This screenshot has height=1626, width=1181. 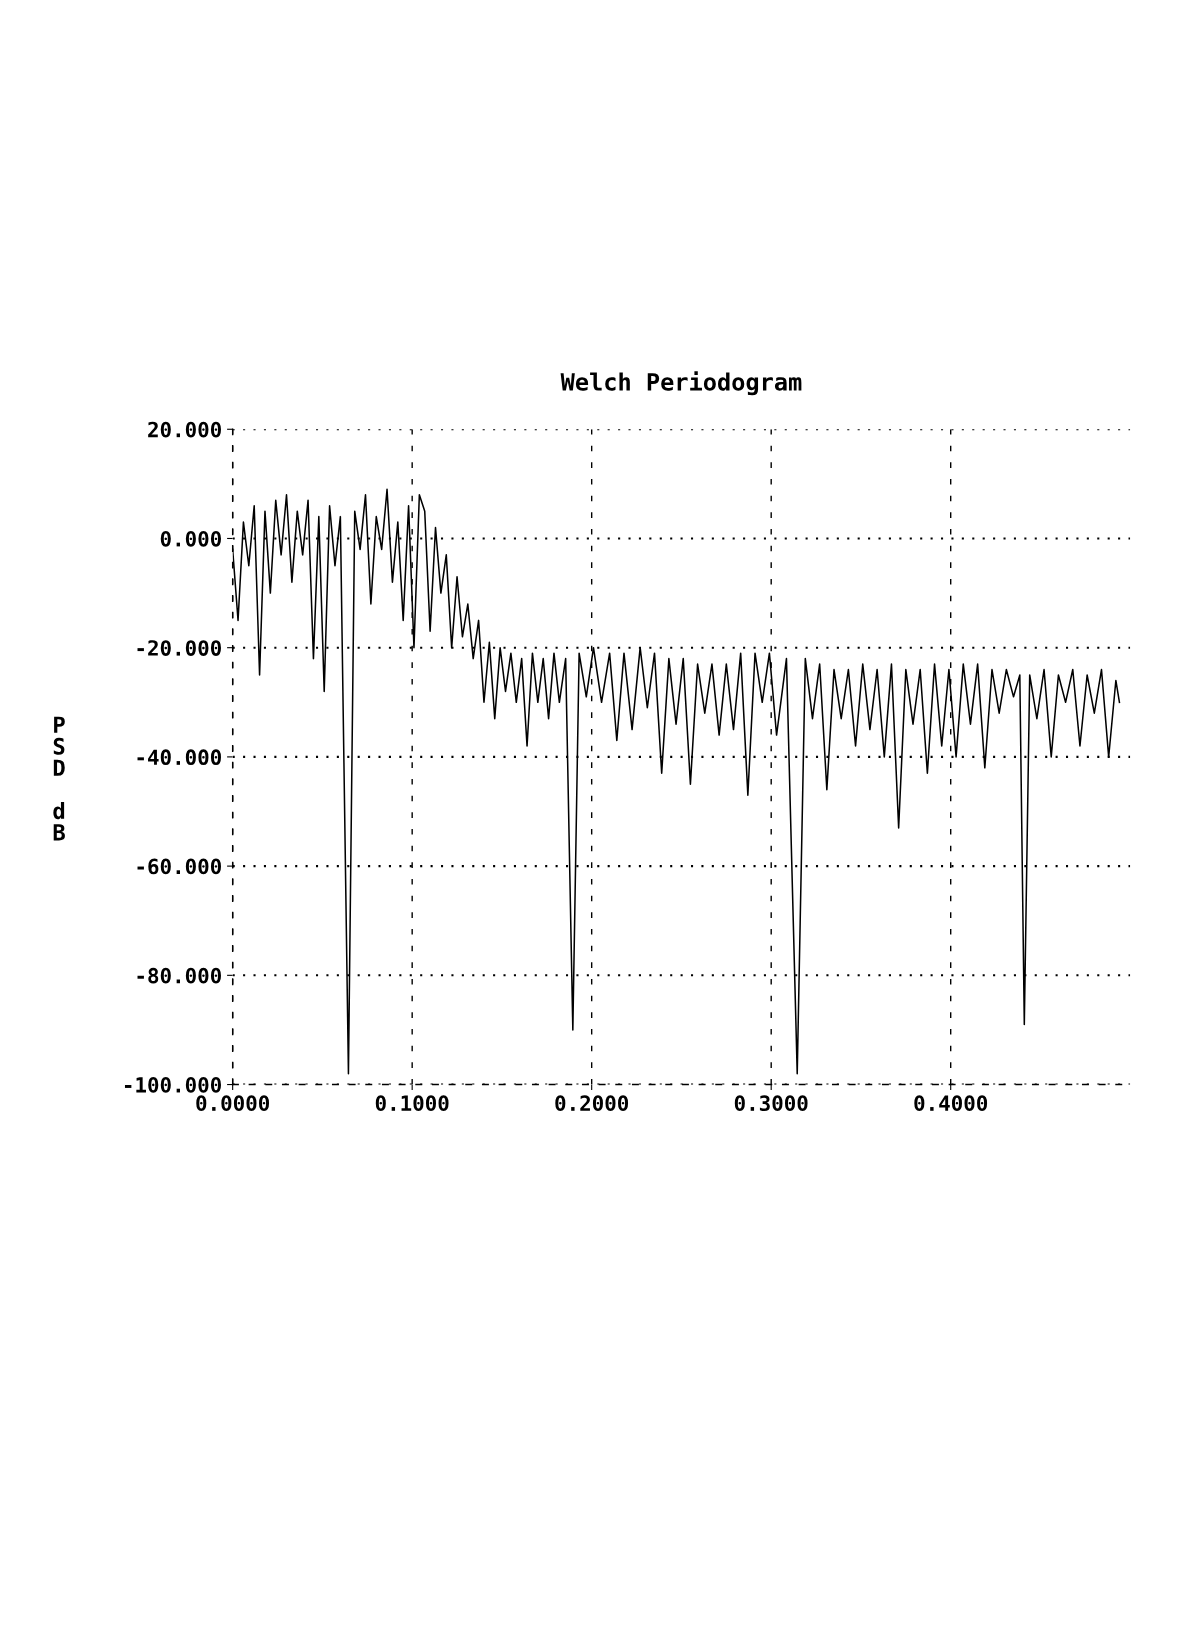 What do you see at coordinates (179, 975) in the screenshot?
I see `y-tick-label: -80.000` at bounding box center [179, 975].